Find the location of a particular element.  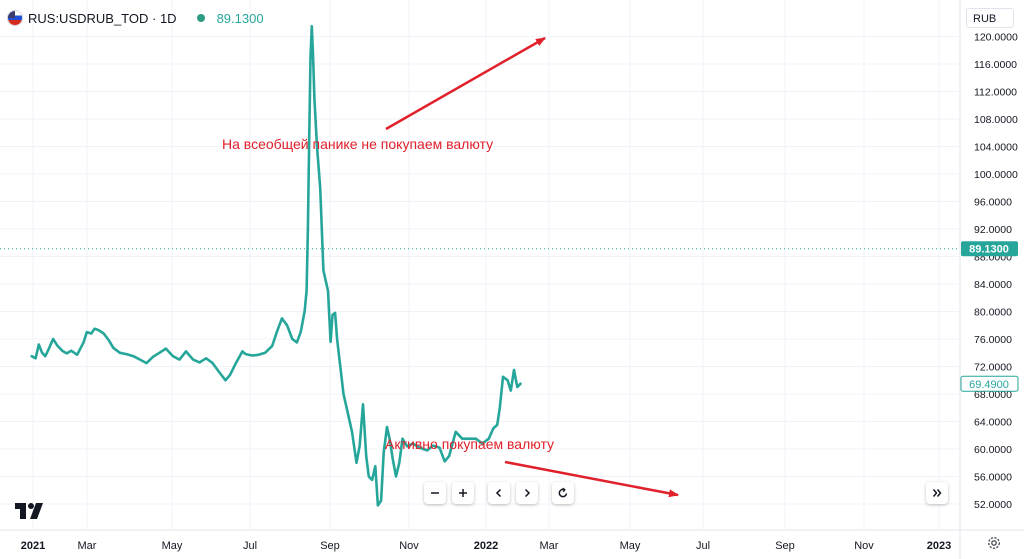

us-flag-icon is located at coordinates (15, 18).